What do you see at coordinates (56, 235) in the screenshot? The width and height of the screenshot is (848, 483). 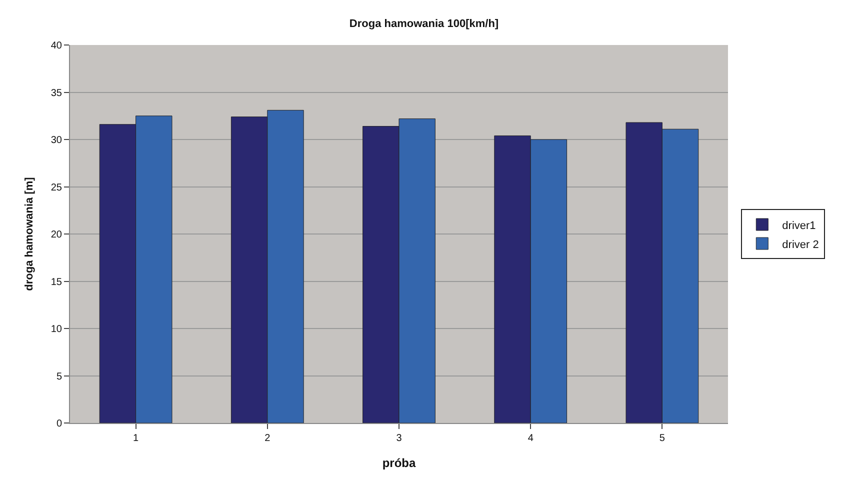 I see `y-tick-label: 20` at bounding box center [56, 235].